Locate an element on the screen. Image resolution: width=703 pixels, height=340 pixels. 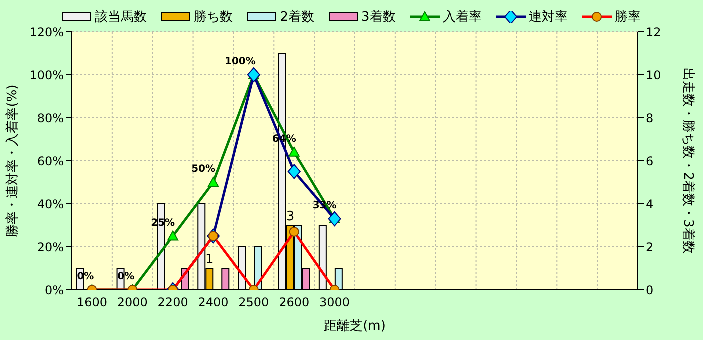
data-label: 3 is located at coordinates (290, 217).